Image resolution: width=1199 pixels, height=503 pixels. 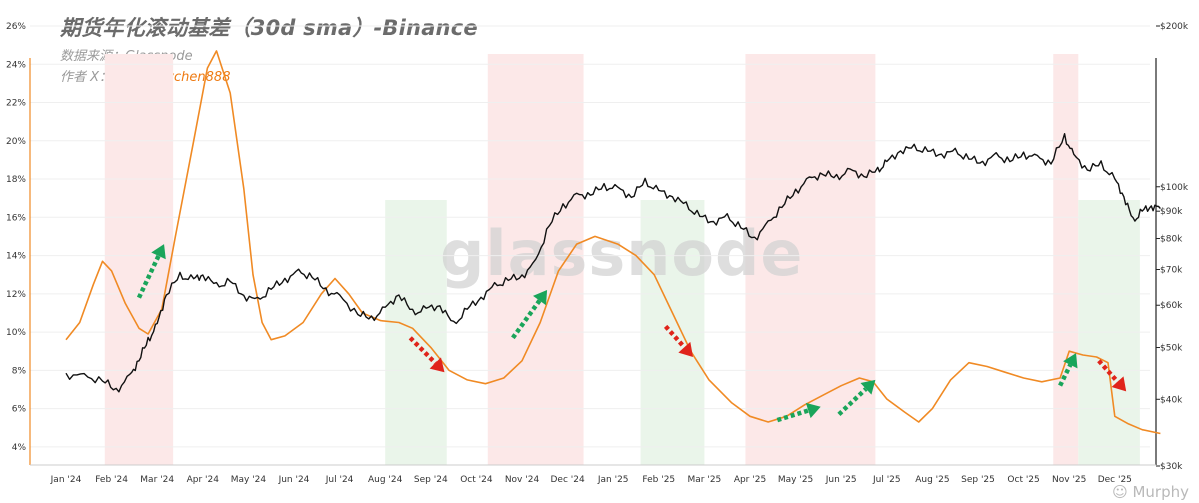 What do you see at coordinates (385, 480) in the screenshot?
I see `x-tick-label: Aug '24` at bounding box center [385, 480].